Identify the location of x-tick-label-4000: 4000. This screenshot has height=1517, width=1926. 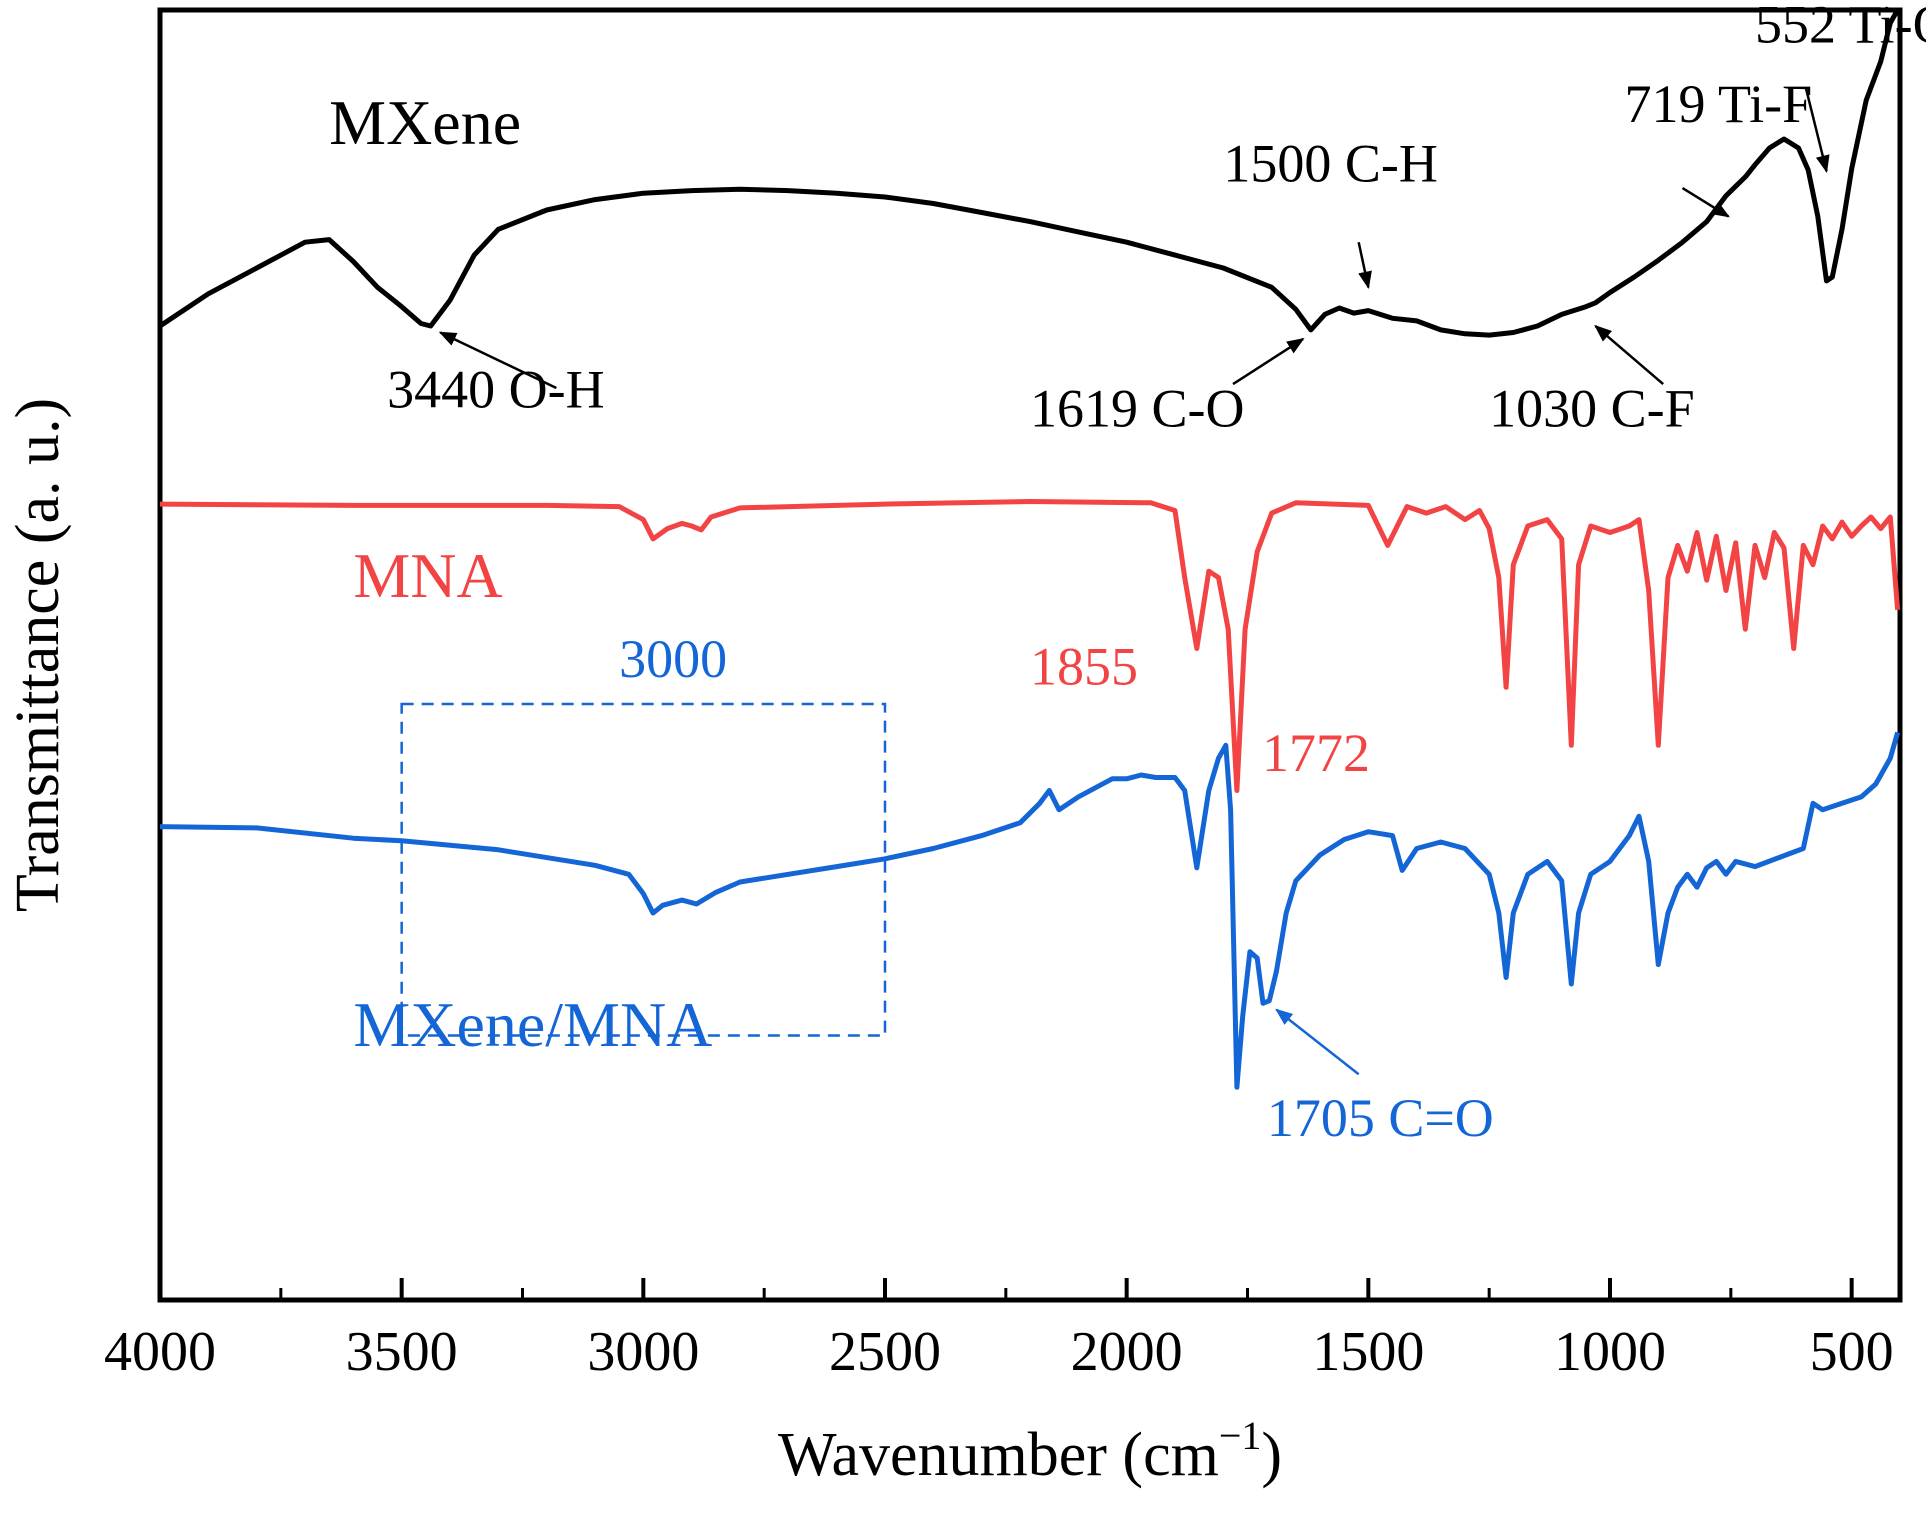
(160, 1352).